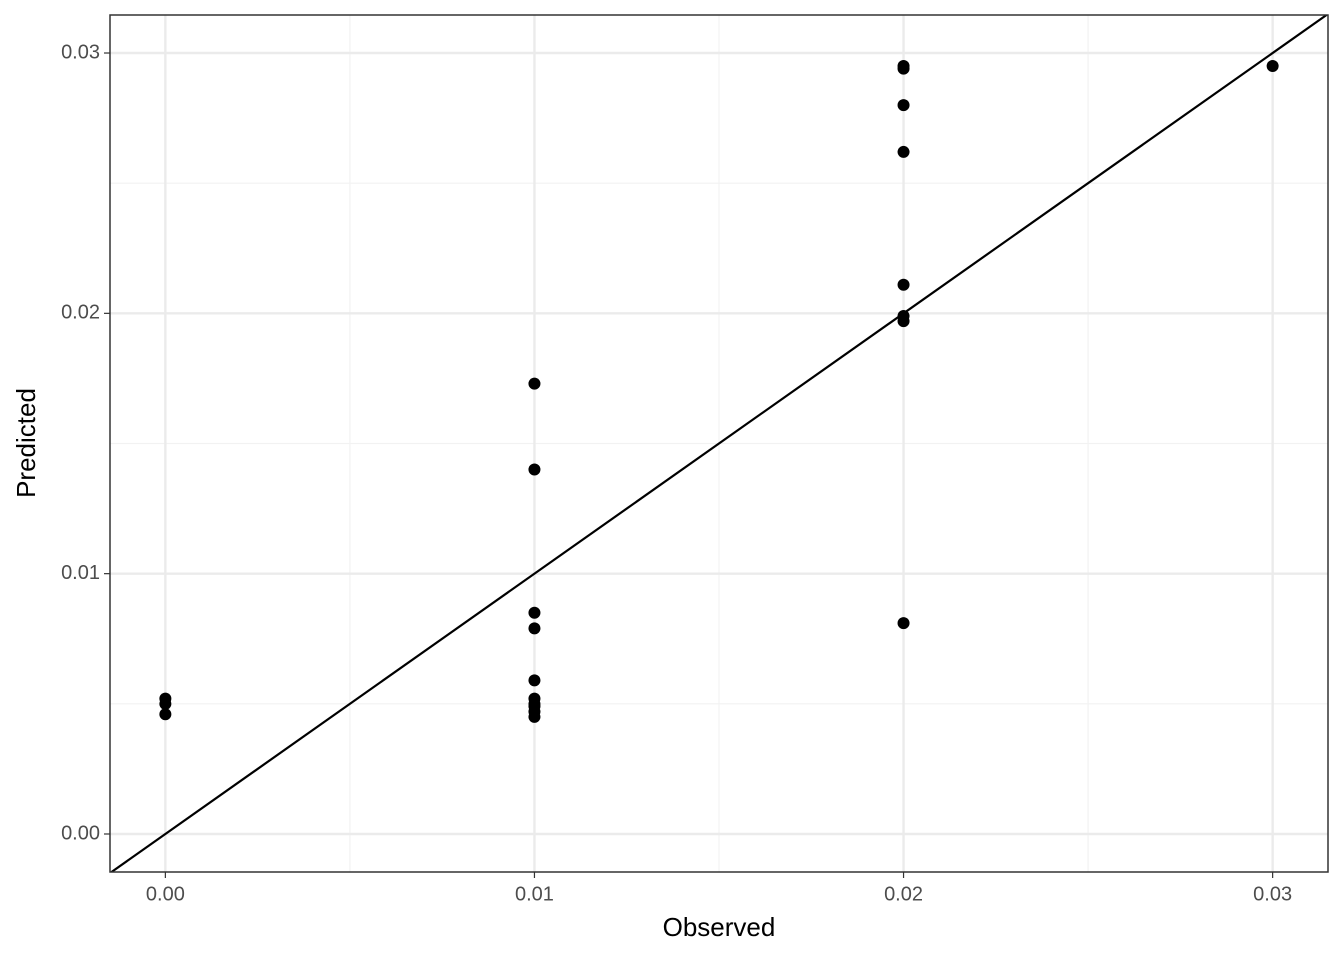 The image size is (1344, 960). What do you see at coordinates (80, 833) in the screenshot?
I see `y-tick-label: 0.00` at bounding box center [80, 833].